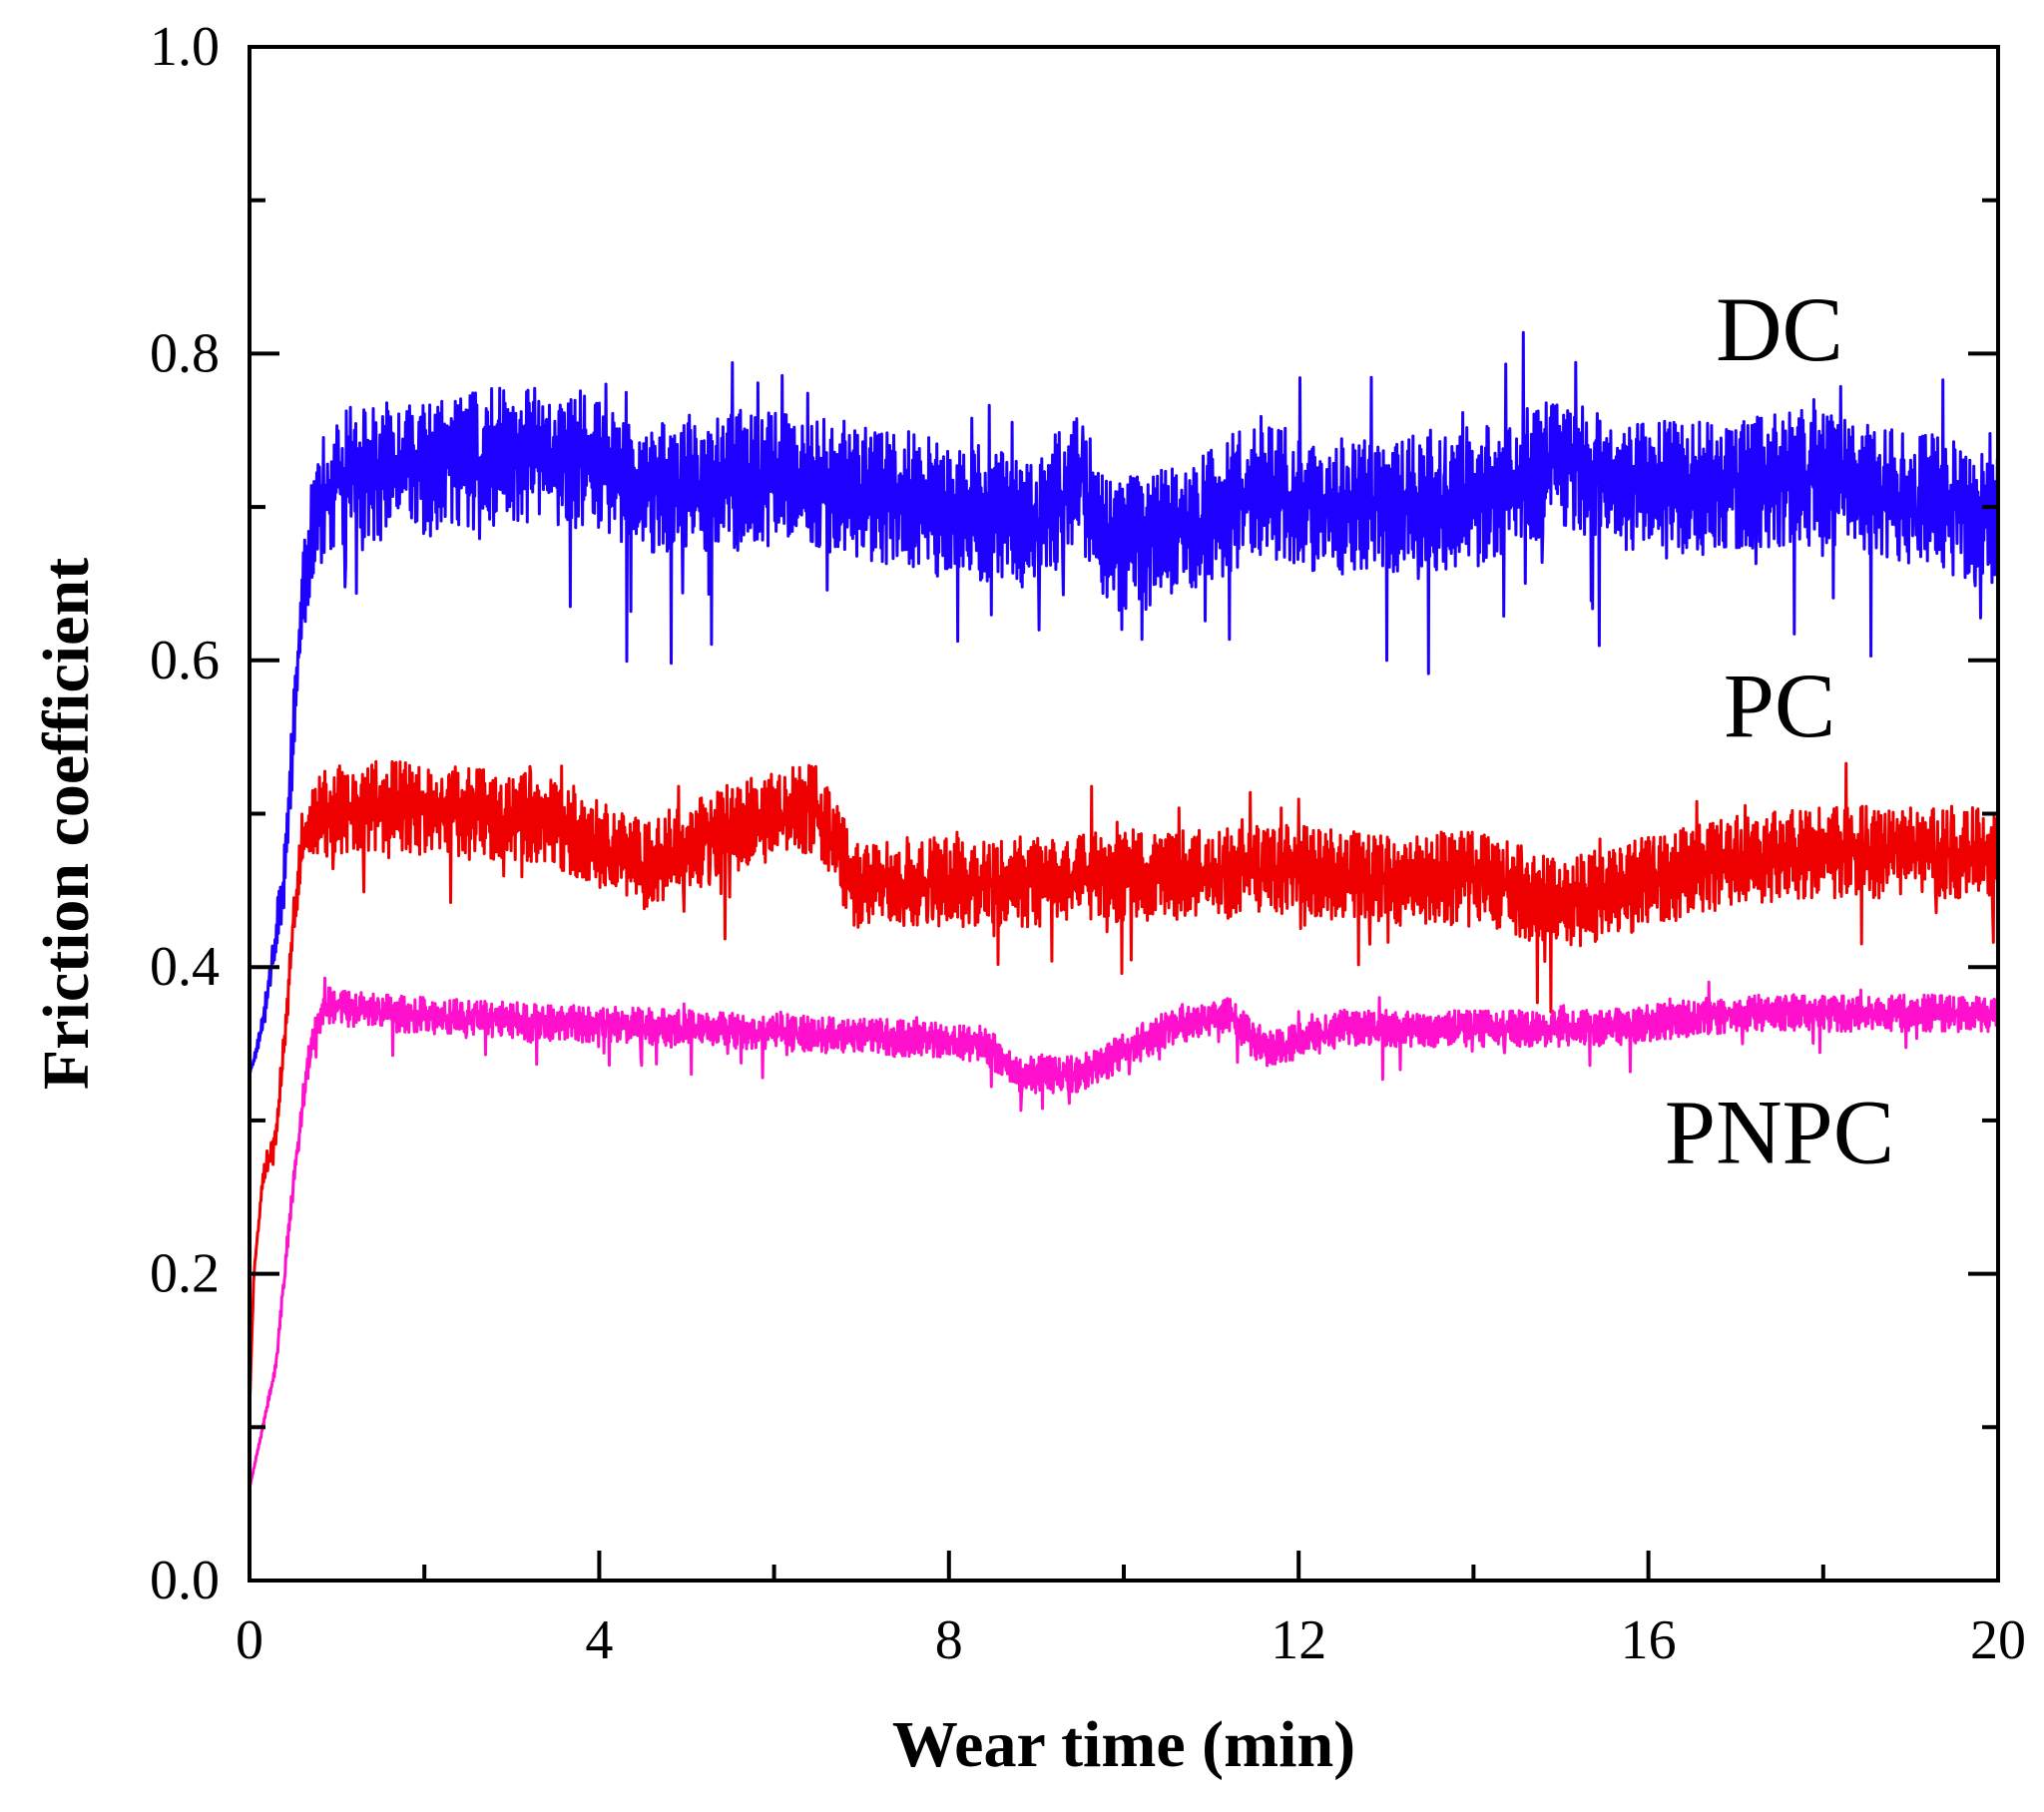 The height and width of the screenshot is (1812, 2044). What do you see at coordinates (1998, 1640) in the screenshot?
I see `x-tick-label: 20` at bounding box center [1998, 1640].